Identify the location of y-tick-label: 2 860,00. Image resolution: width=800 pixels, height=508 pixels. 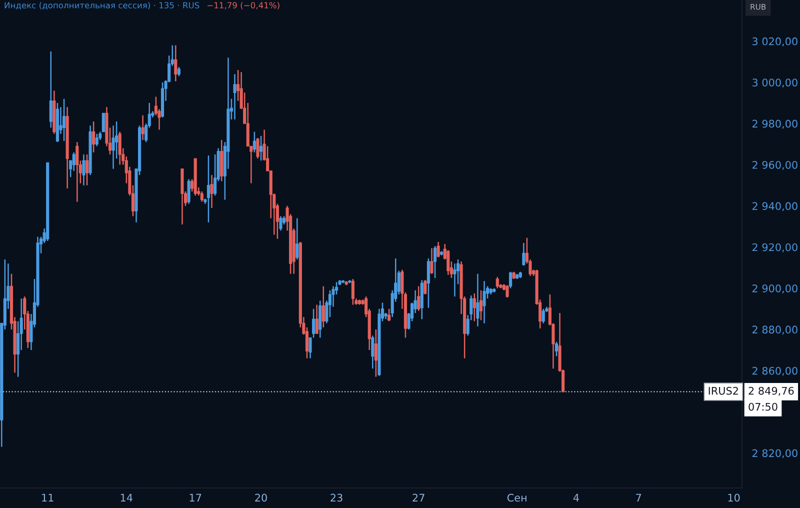
(775, 371).